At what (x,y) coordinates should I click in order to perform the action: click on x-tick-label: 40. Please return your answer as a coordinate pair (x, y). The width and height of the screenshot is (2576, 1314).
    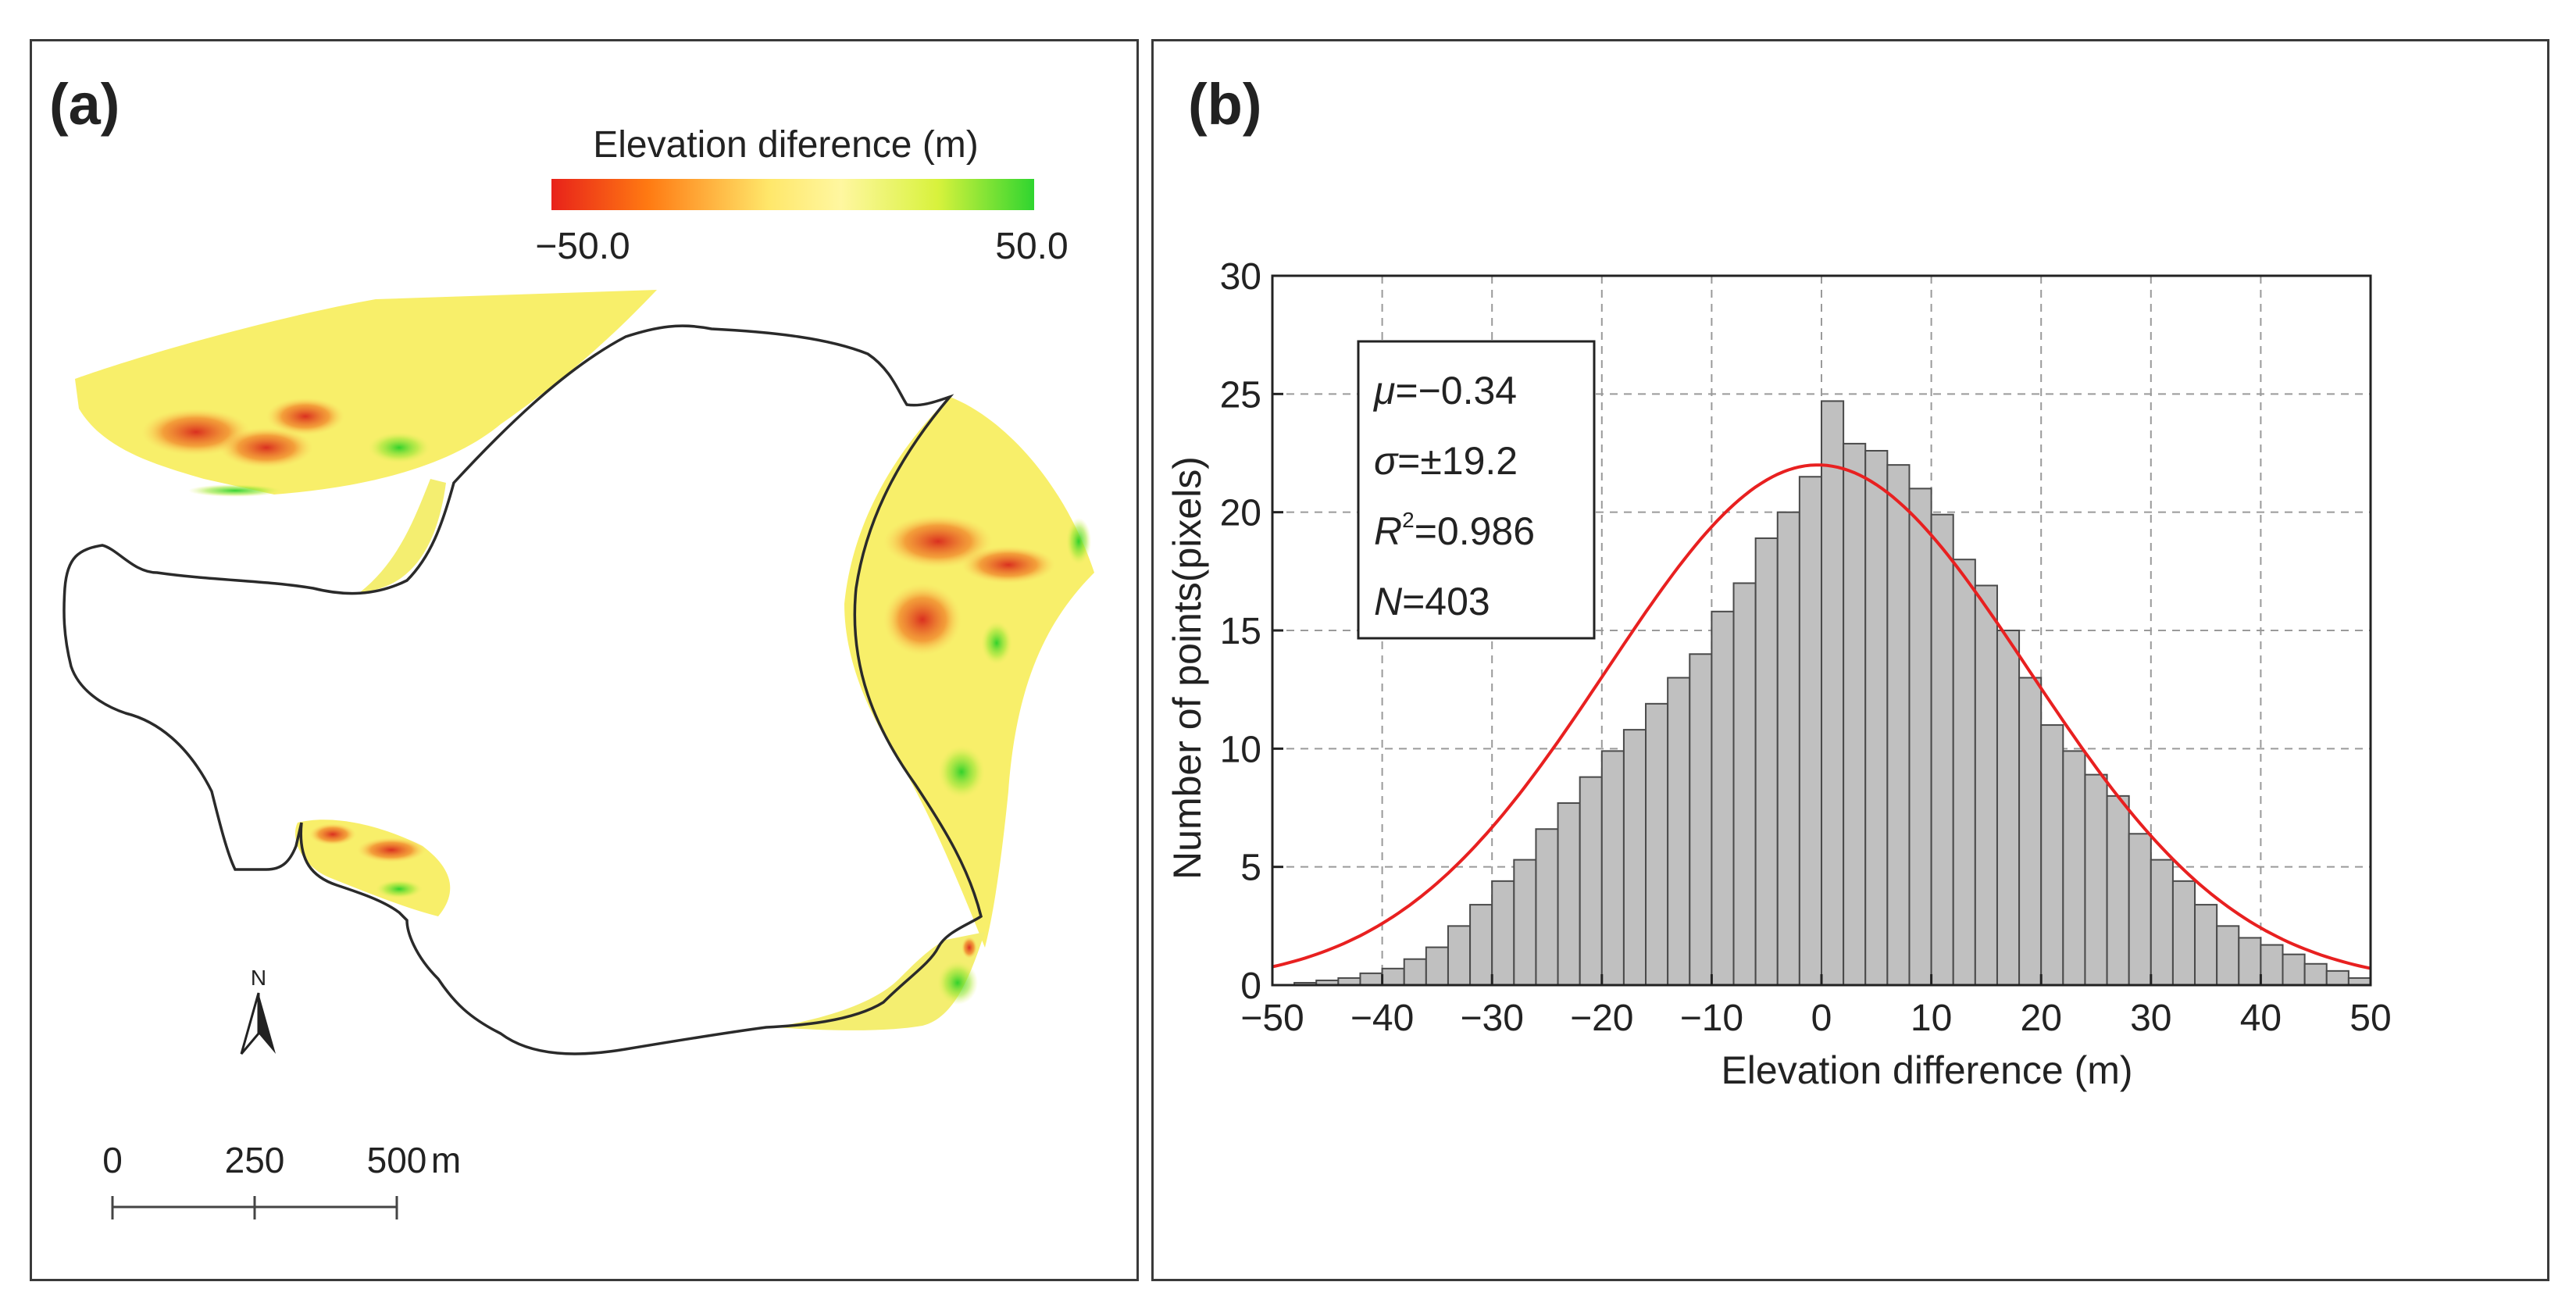
    Looking at the image, I should click on (2261, 1018).